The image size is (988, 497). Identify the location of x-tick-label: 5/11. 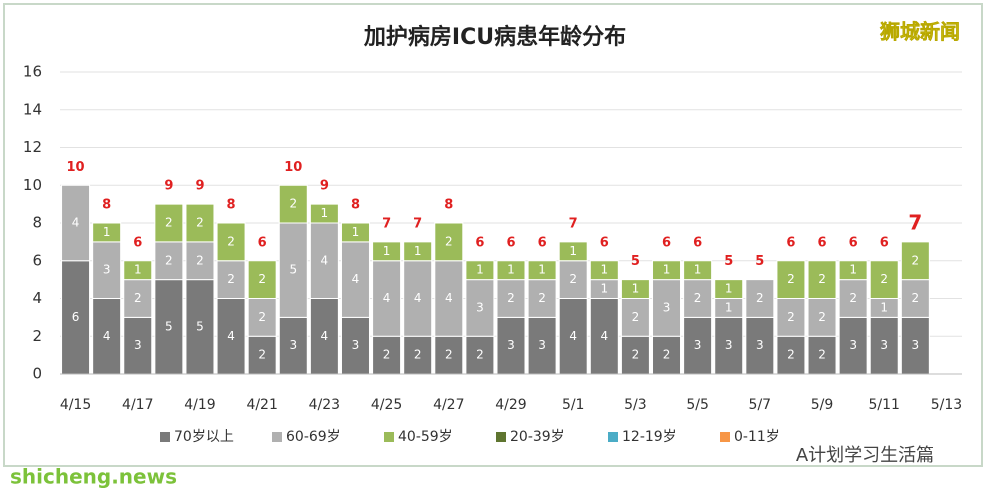
(884, 405).